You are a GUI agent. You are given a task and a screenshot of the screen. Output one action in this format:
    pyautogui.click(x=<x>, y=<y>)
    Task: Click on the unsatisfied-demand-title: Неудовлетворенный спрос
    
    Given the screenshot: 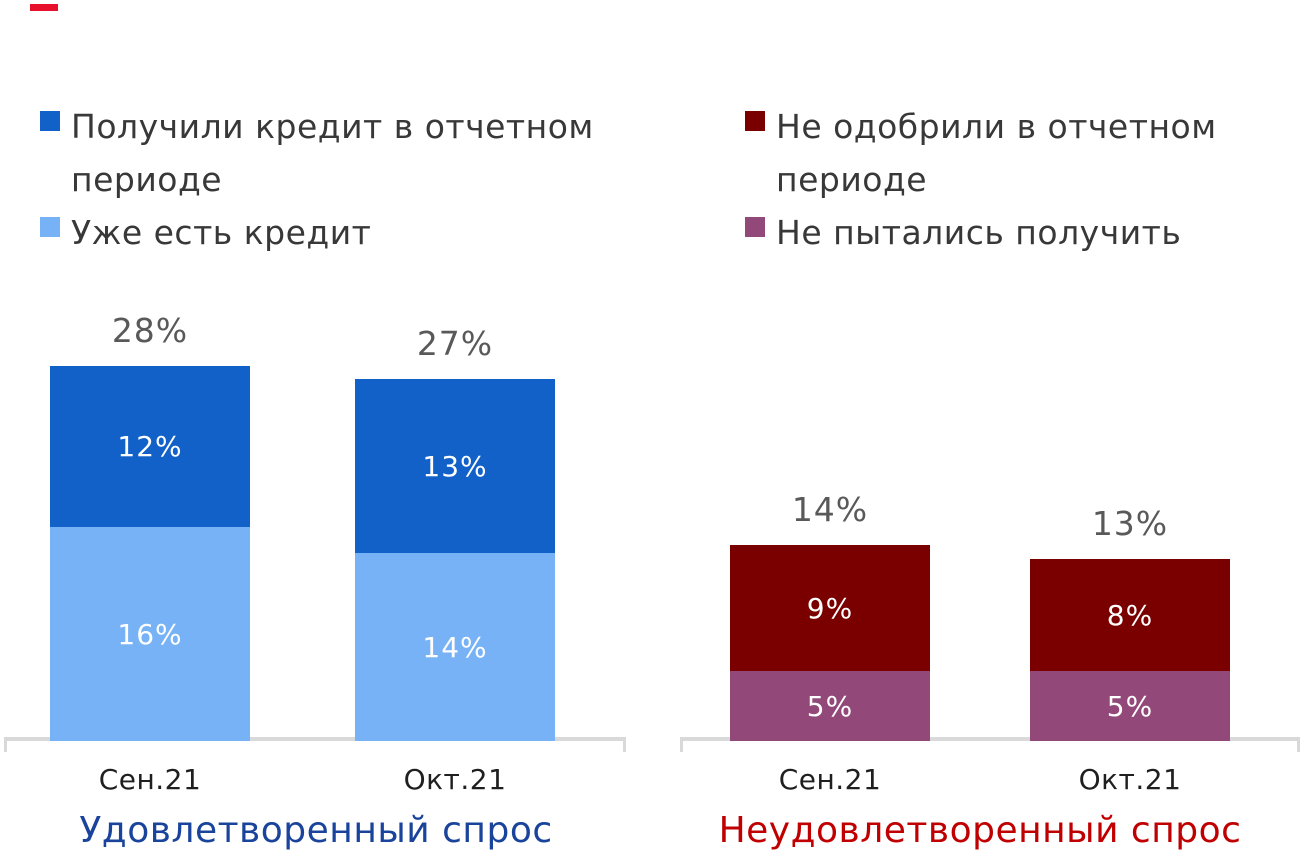 What is the action you would take?
    pyautogui.click(x=980, y=830)
    